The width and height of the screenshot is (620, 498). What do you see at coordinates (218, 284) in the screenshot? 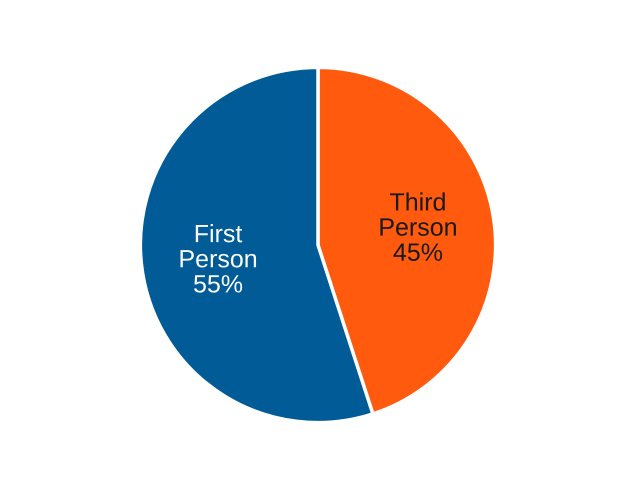
I see `data-label: 55%` at bounding box center [218, 284].